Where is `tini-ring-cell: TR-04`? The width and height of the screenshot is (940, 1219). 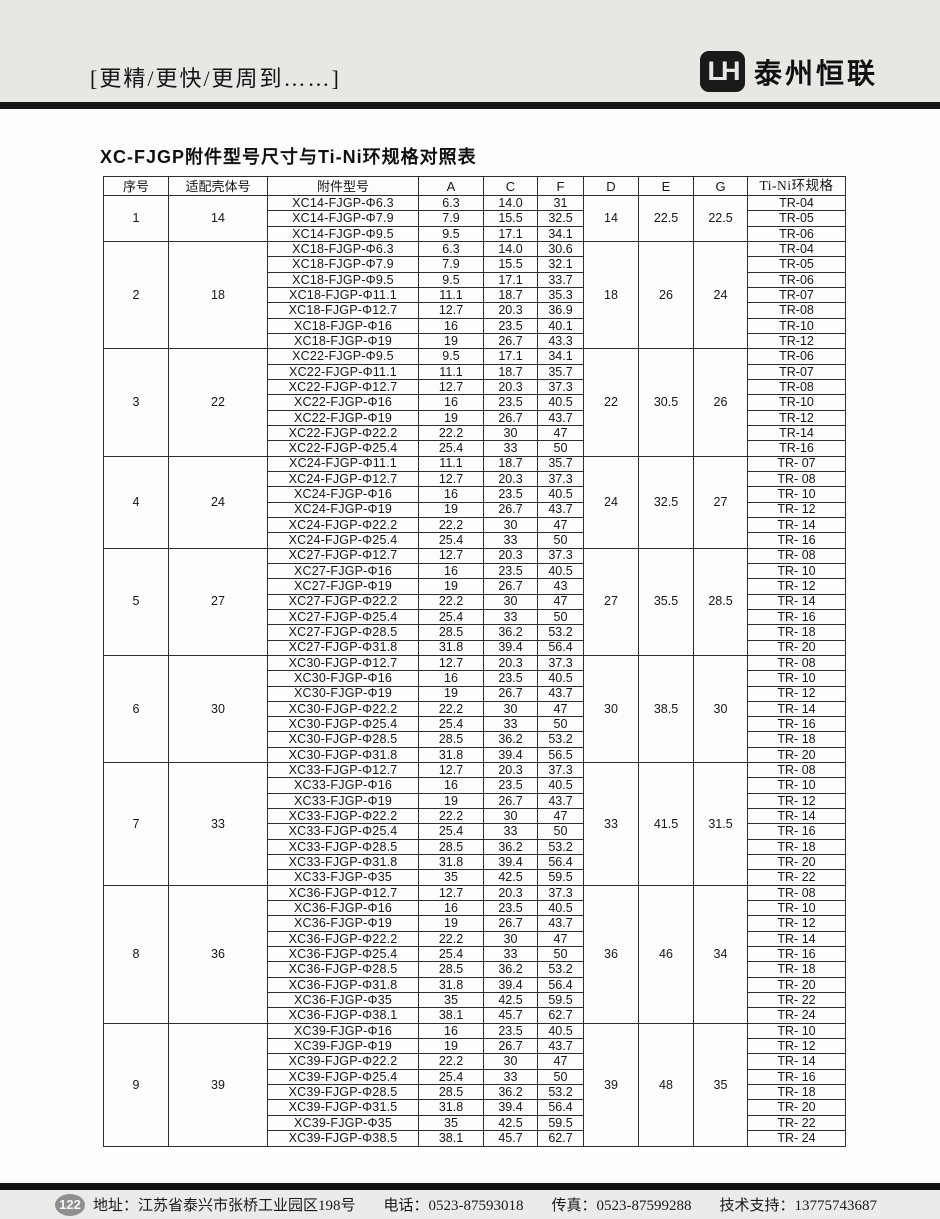
tini-ring-cell: TR-04 is located at coordinates (796, 203).